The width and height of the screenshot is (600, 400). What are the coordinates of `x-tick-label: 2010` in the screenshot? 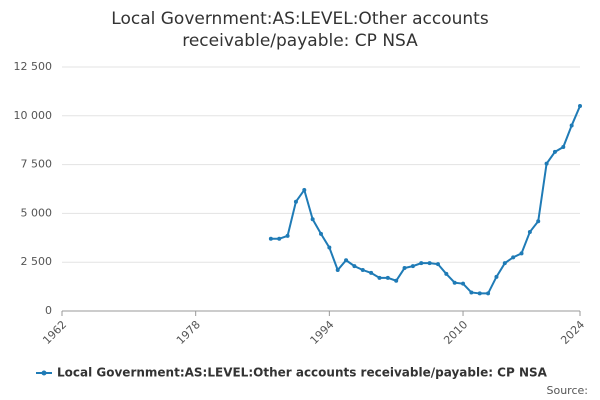 It's located at (455, 332).